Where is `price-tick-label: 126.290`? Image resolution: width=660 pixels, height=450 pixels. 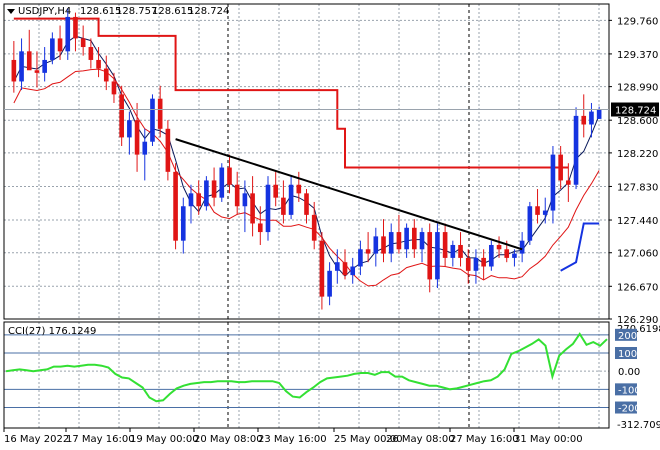 price-tick-label: 126.290 is located at coordinates (637, 320).